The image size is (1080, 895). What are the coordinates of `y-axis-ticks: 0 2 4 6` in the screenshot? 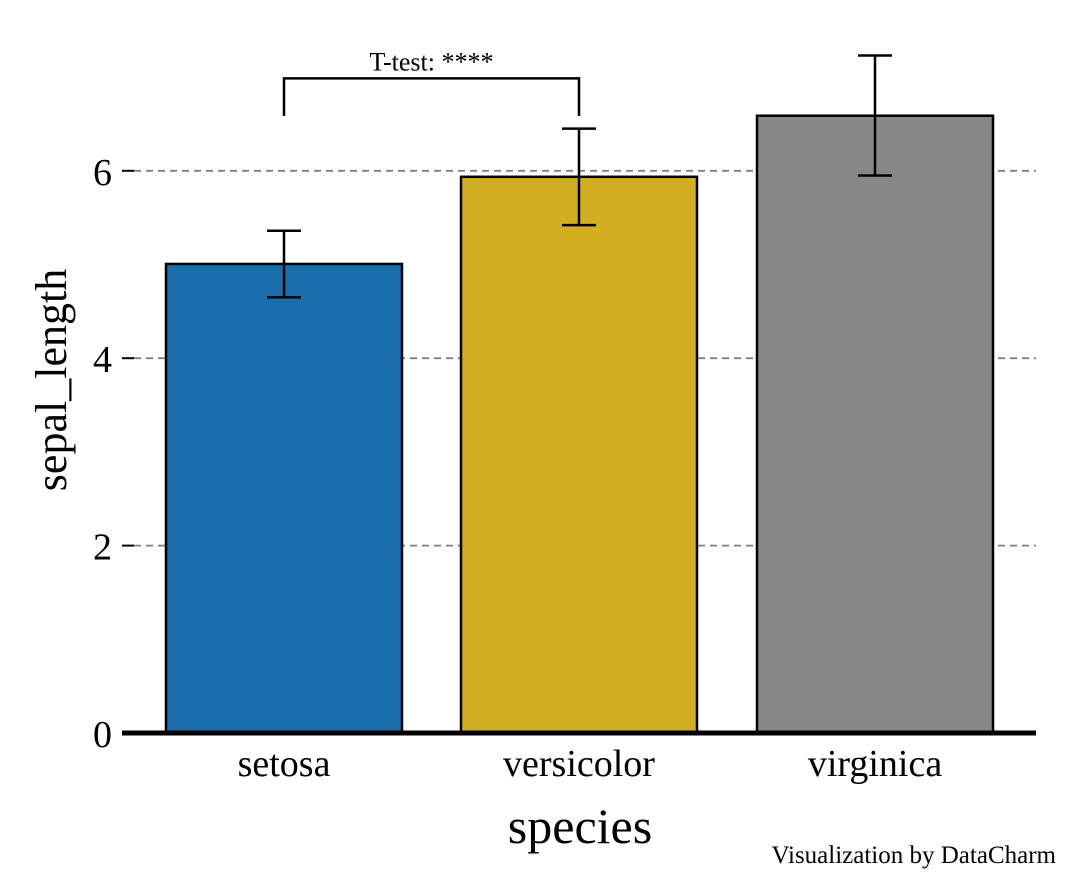 It's located at (113, 454).